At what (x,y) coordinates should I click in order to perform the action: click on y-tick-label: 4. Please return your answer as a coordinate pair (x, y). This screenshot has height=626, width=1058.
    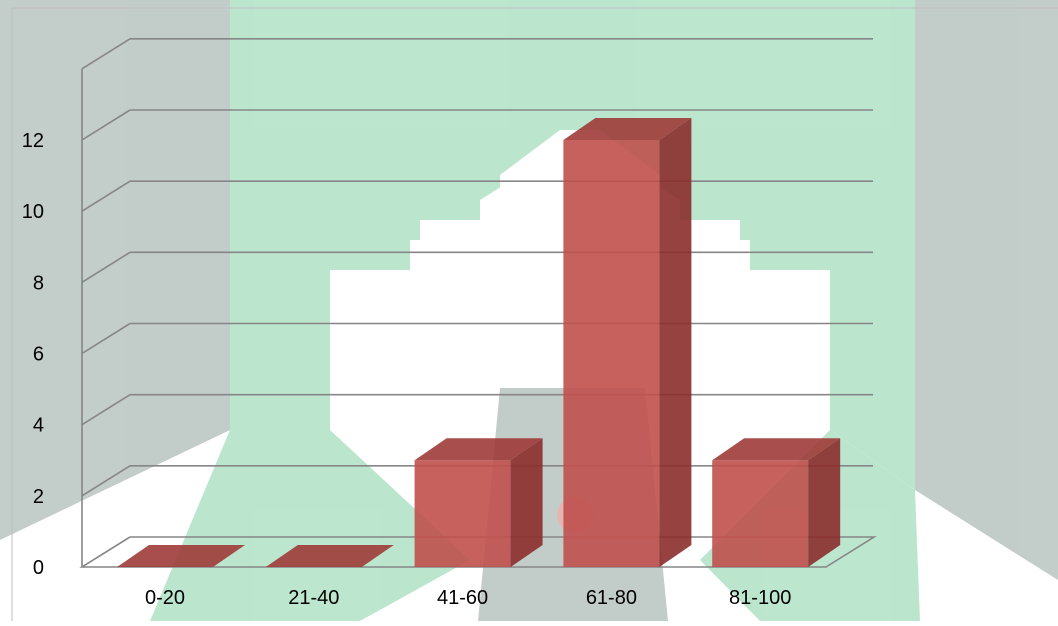
    Looking at the image, I should click on (38, 426).